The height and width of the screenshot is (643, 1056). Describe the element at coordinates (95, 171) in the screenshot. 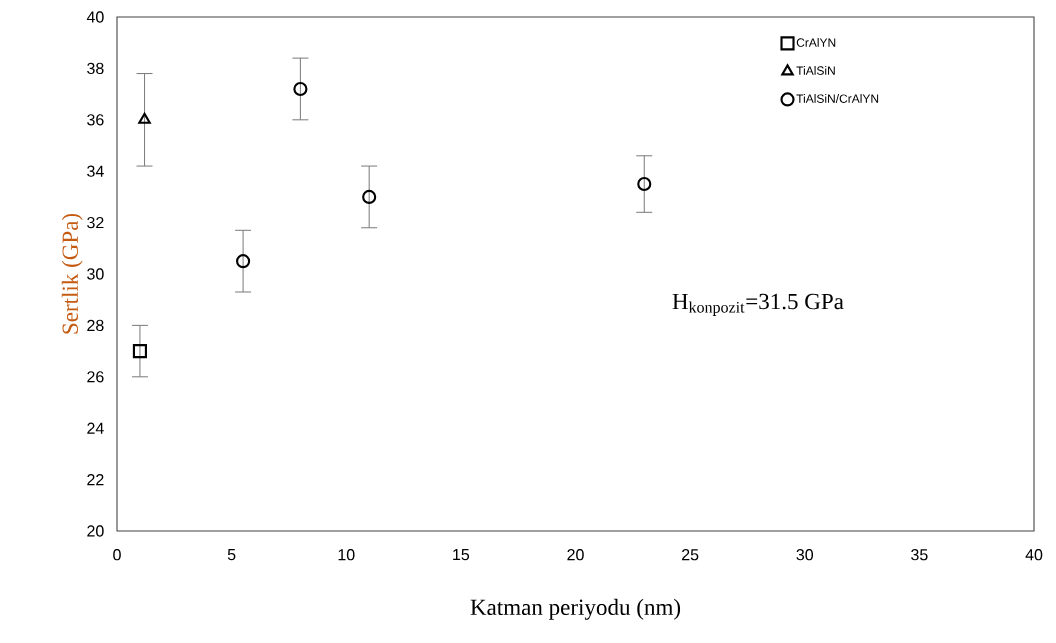

I see `y-tick-label: 34` at that location.